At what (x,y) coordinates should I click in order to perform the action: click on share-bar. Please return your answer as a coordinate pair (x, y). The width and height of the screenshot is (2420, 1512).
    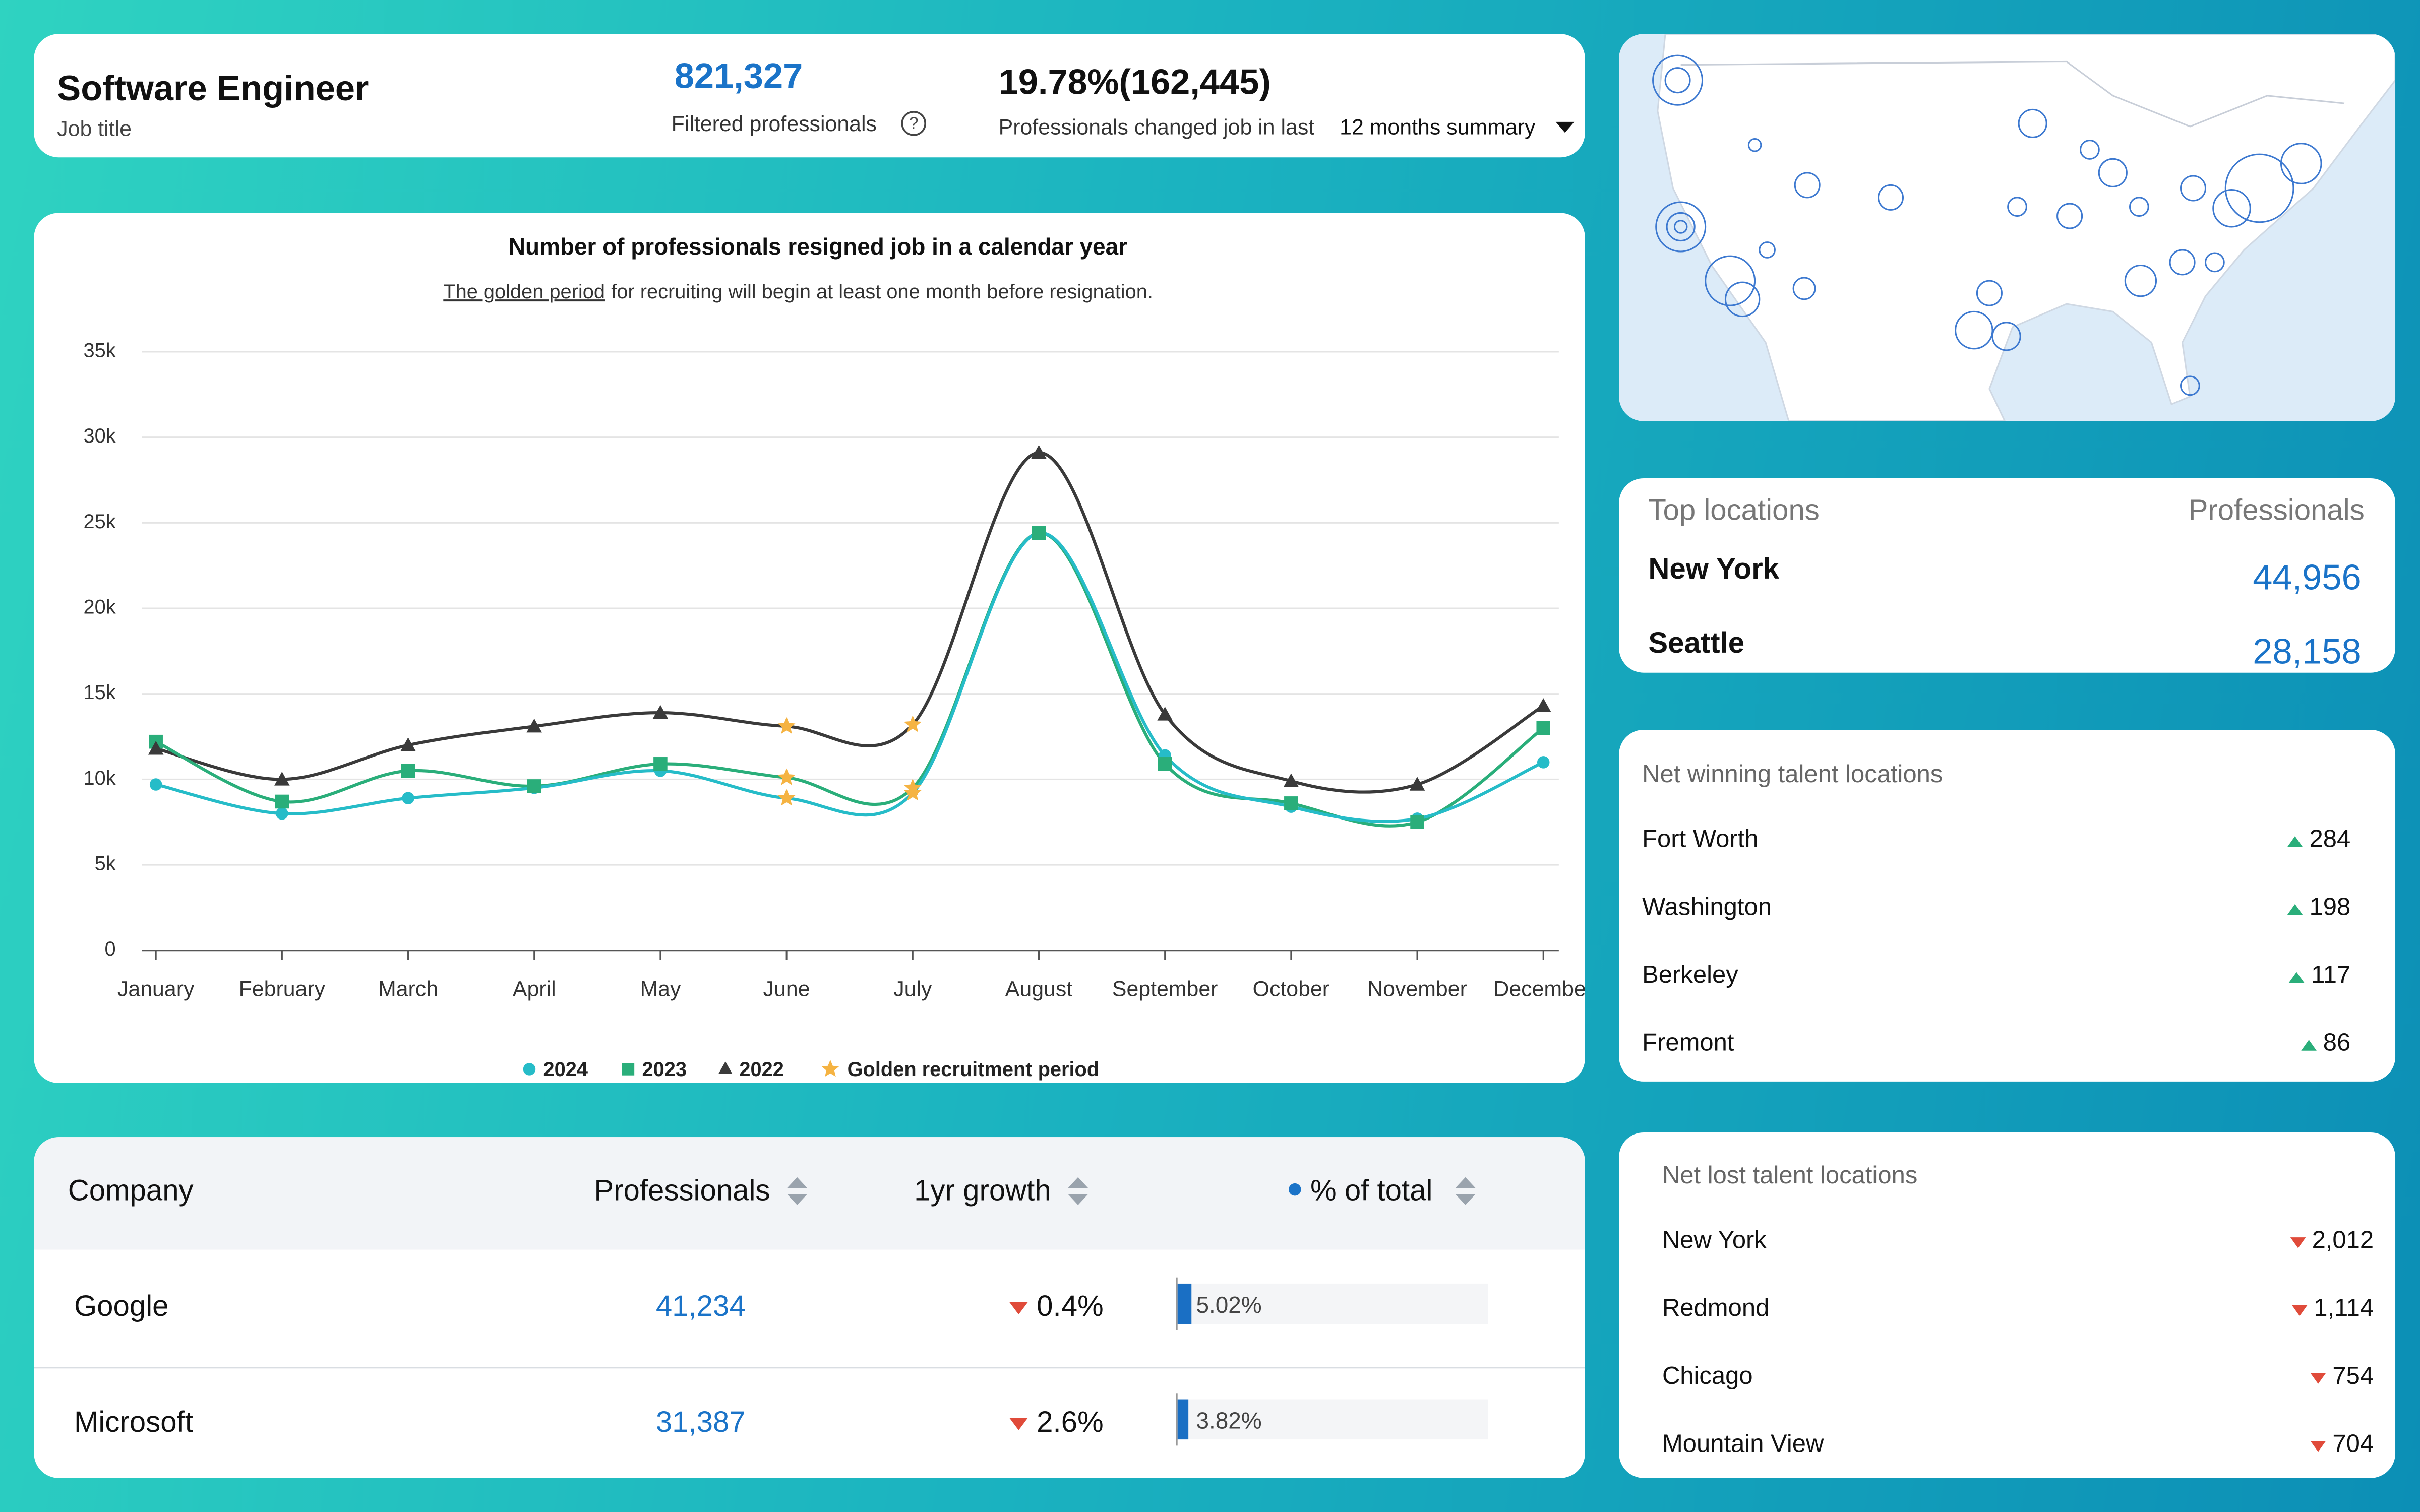
    Looking at the image, I should click on (1184, 1303).